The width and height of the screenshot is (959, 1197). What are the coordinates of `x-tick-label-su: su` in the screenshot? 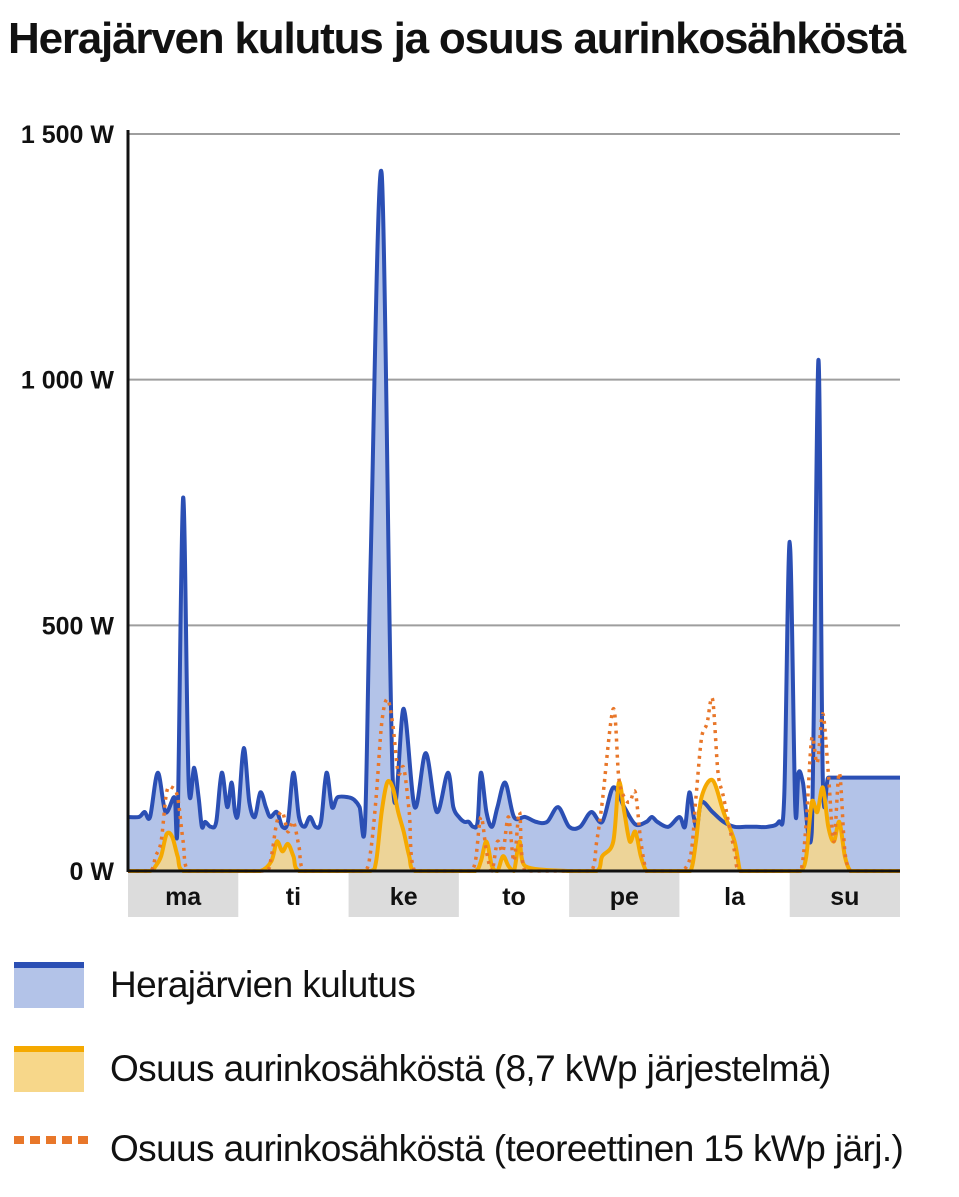 It's located at (844, 897).